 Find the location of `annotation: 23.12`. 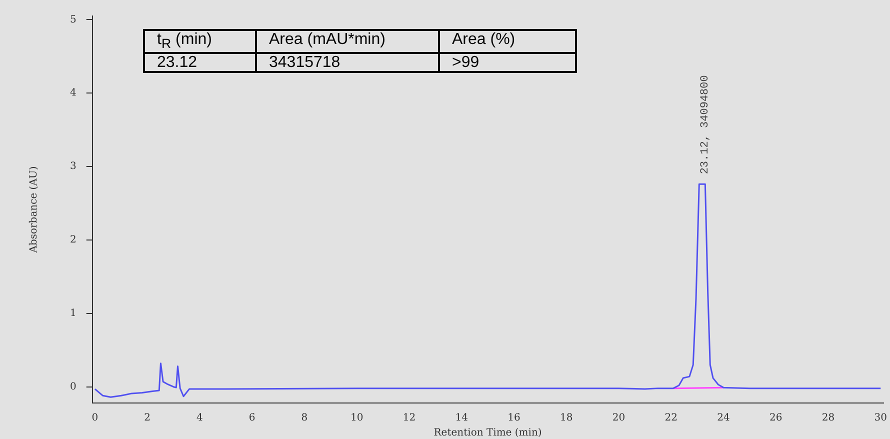

annotation: 23.12 is located at coordinates (200, 62).